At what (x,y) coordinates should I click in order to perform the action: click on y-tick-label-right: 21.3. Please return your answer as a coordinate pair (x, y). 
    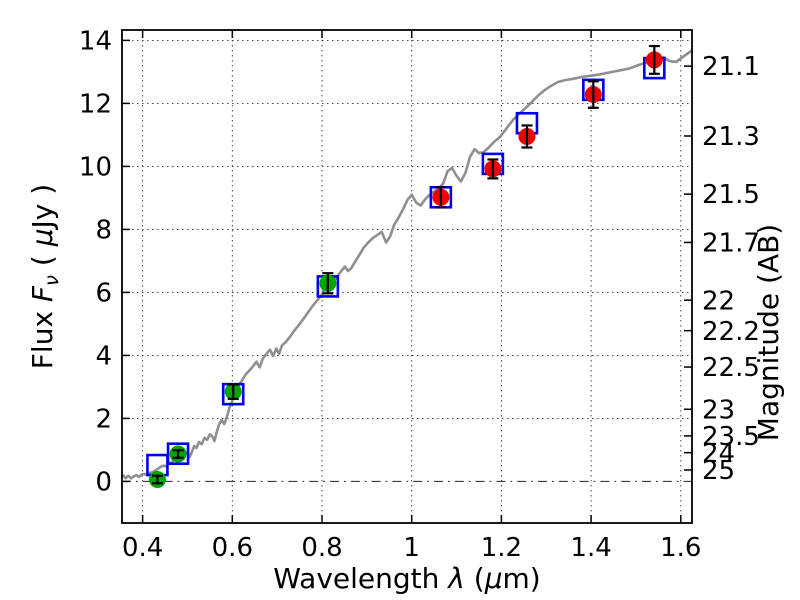
    Looking at the image, I should click on (731, 137).